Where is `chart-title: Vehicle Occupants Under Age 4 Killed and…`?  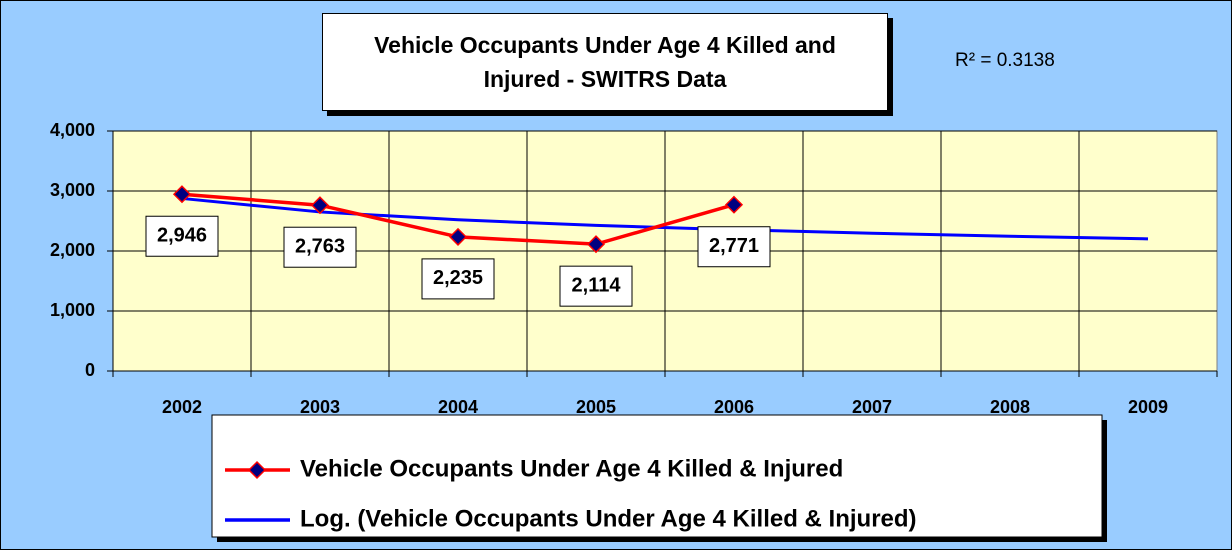
chart-title: Vehicle Occupants Under Age 4 Killed and… is located at coordinates (605, 62).